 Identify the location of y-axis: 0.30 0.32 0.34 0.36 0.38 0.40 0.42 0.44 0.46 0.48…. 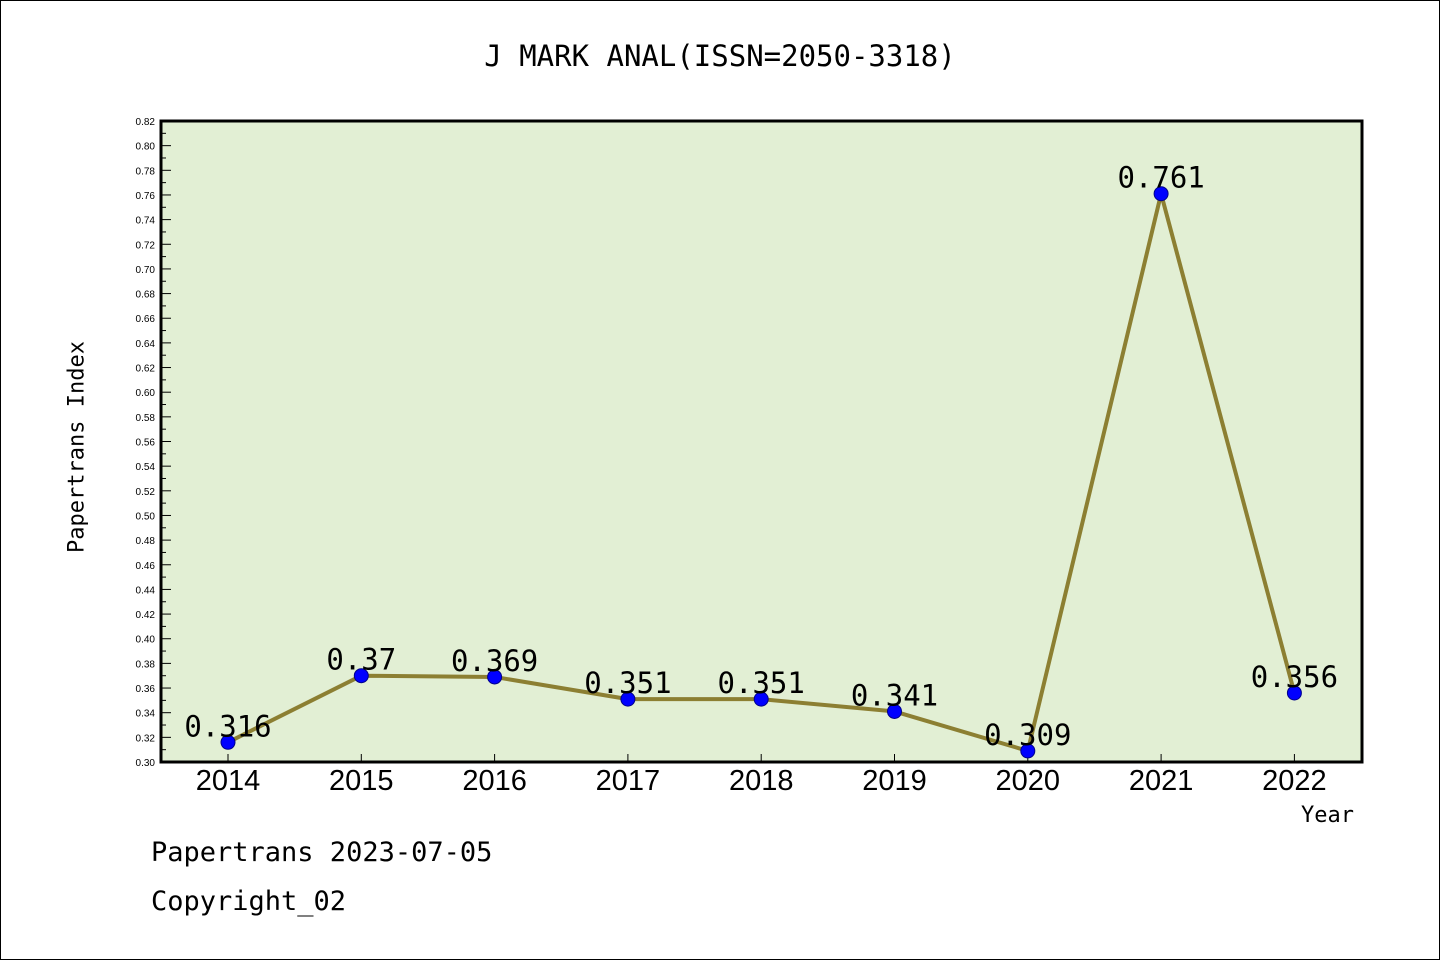
(153, 443).